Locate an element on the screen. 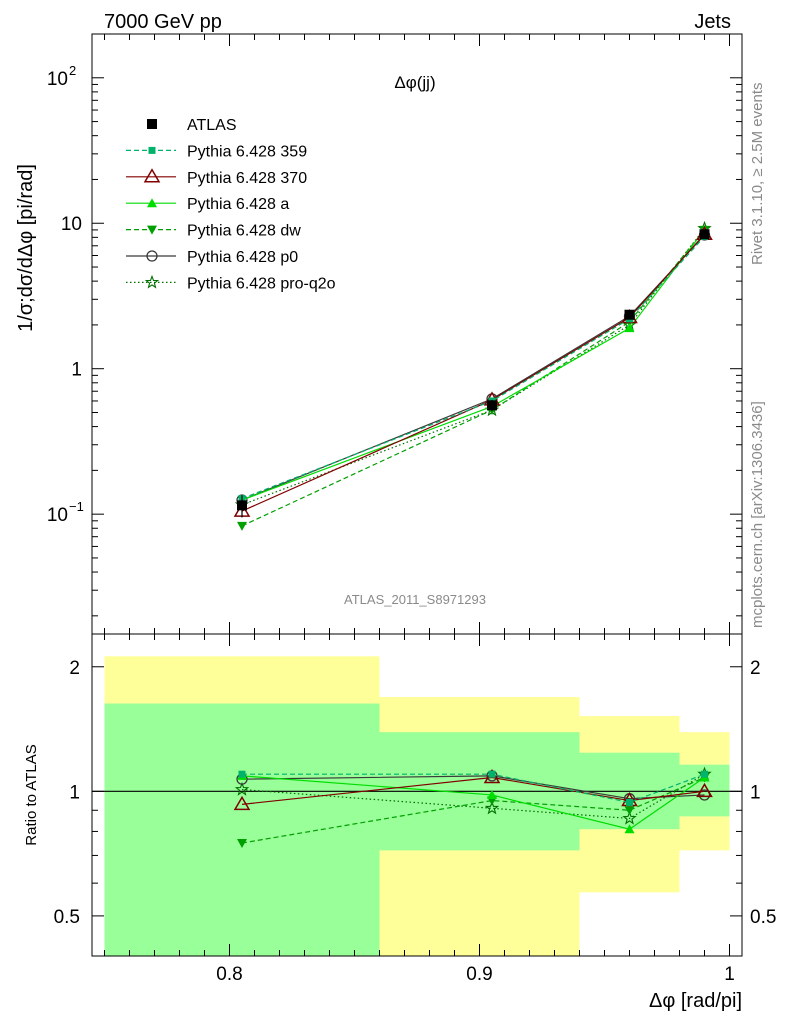 This screenshot has width=786, height=1024. ratio-line-p370 is located at coordinates (473, 790).